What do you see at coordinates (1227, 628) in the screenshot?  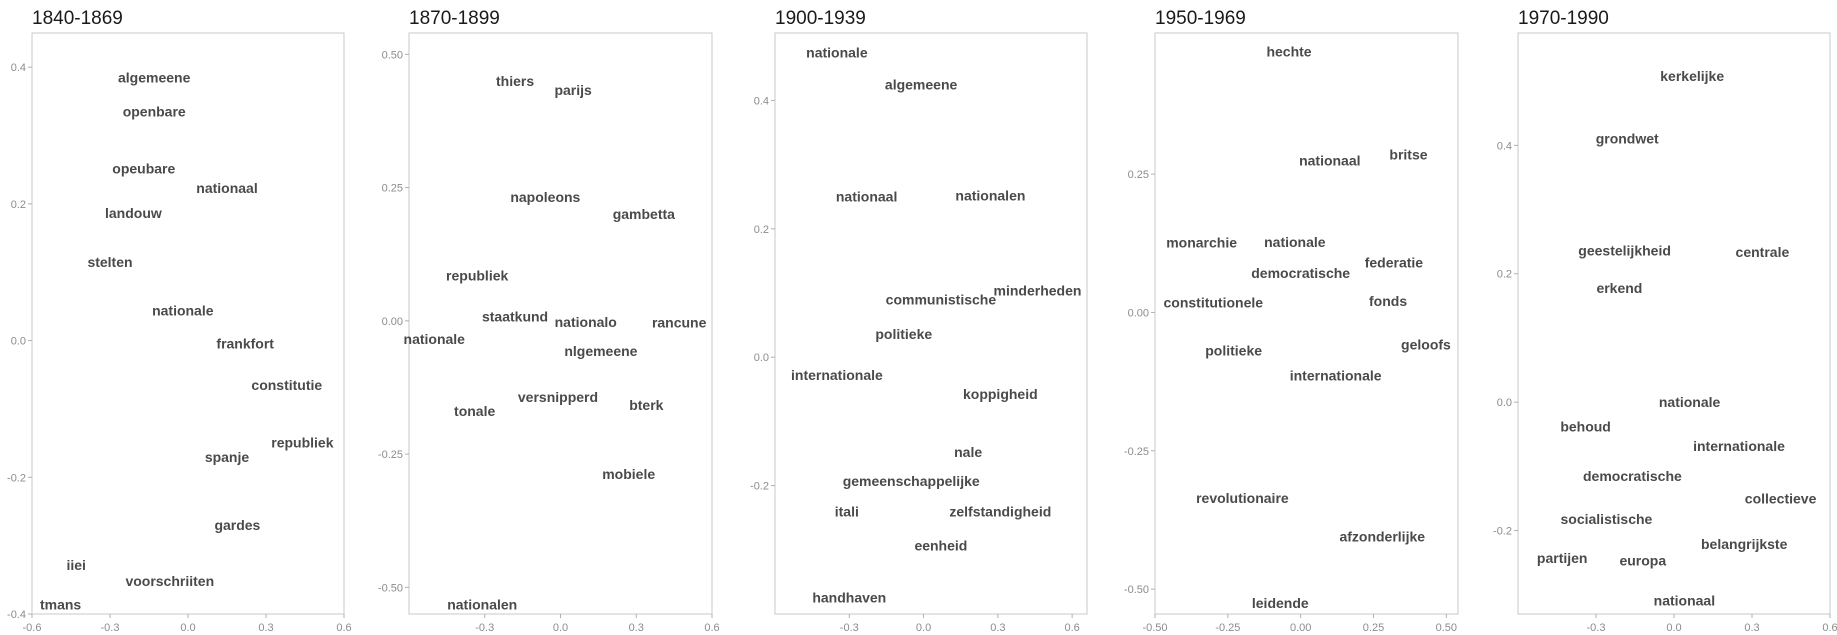 I see `x-tick-label: -0.25` at bounding box center [1227, 628].